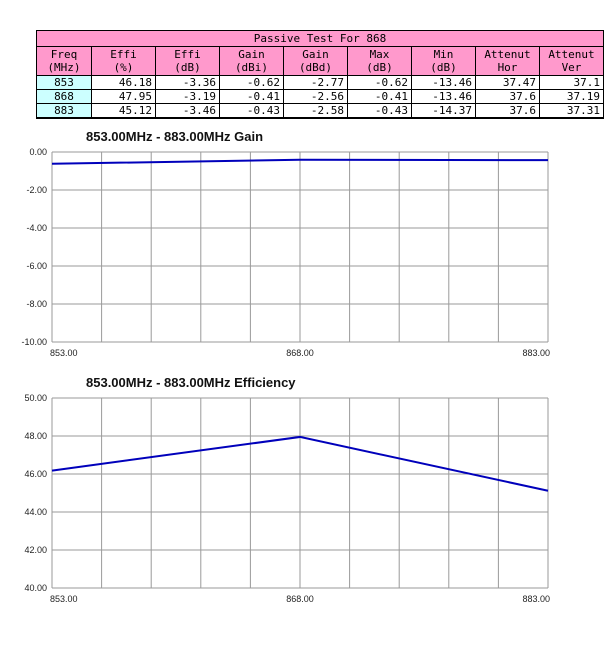  I want to click on value-cell: 37.19, so click(571, 96).